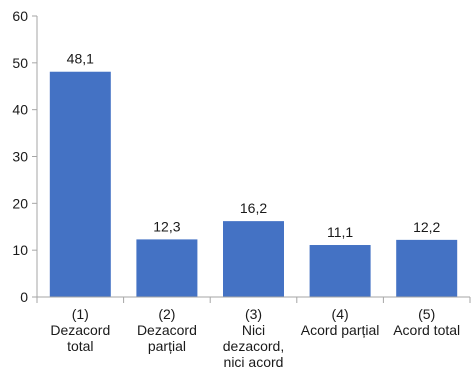 Image resolution: width=475 pixels, height=376 pixels. What do you see at coordinates (20, 110) in the screenshot?
I see `y-tick-label: 40` at bounding box center [20, 110].